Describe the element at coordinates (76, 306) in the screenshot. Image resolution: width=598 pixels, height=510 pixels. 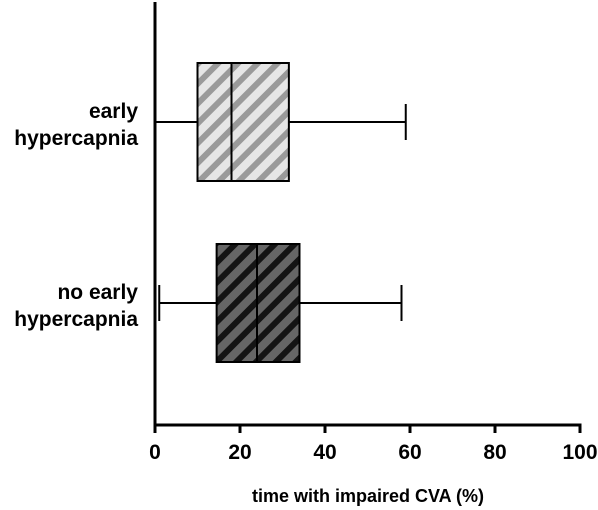
I see `category-label: no early hypercapnia` at that location.